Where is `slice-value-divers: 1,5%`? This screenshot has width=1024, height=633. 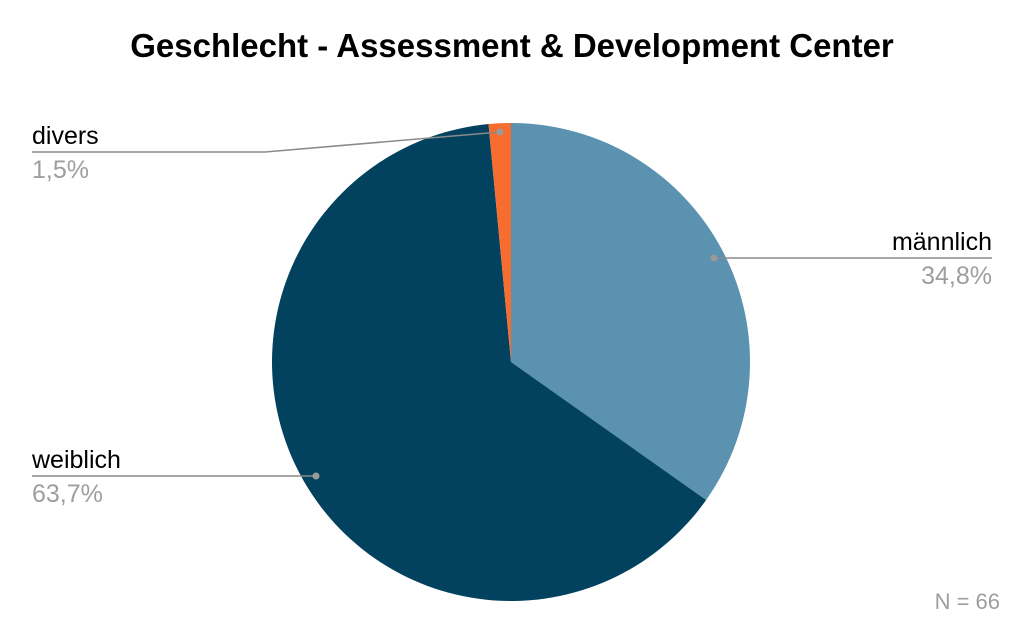 slice-value-divers: 1,5% is located at coordinates (60, 170).